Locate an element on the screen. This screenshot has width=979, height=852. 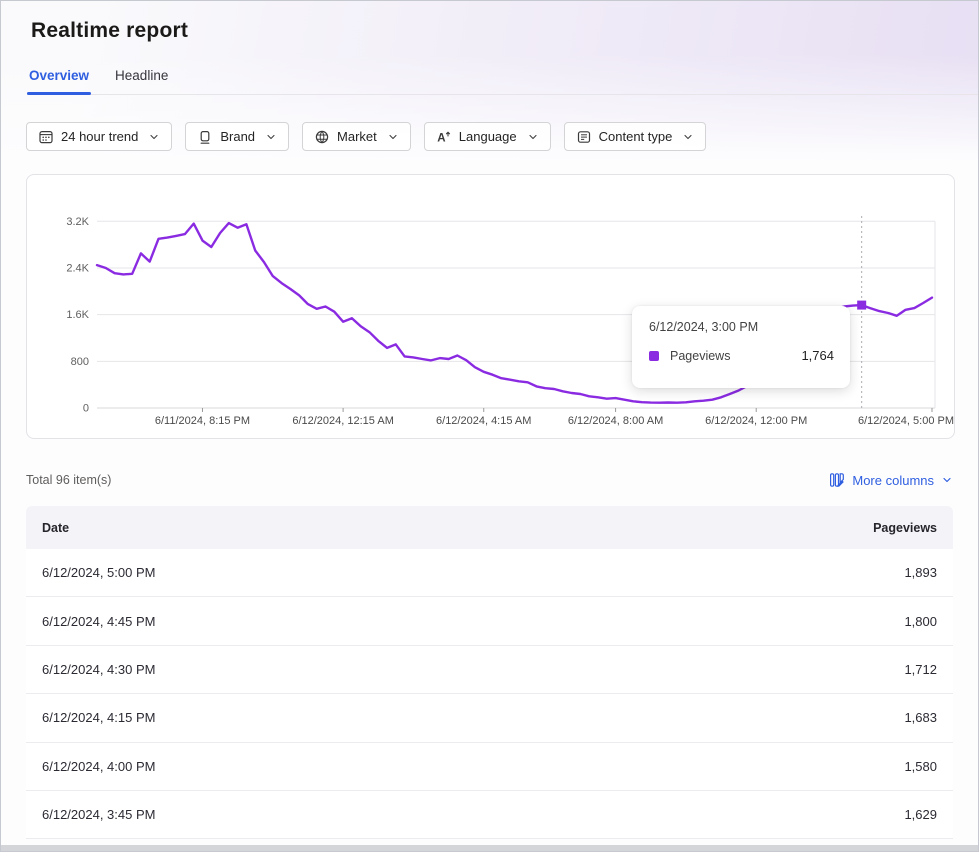
cell-date: 6/12/2024, 4:00 PM is located at coordinates (99, 766).